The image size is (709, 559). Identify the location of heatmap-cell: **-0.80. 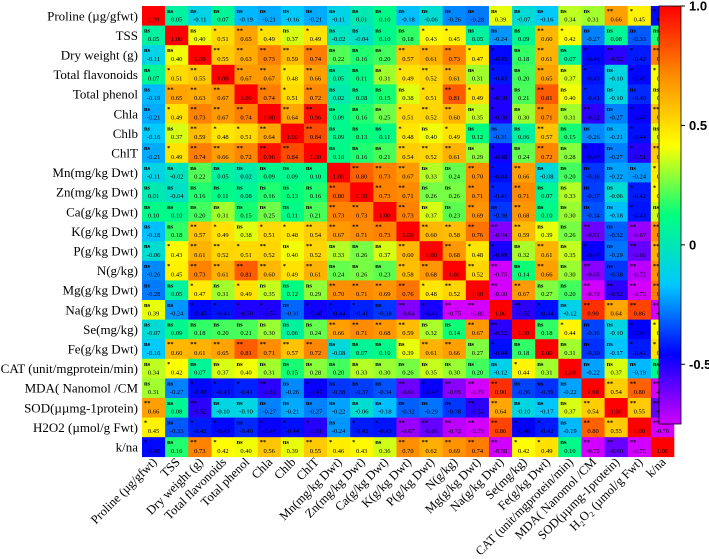
(500, 290).